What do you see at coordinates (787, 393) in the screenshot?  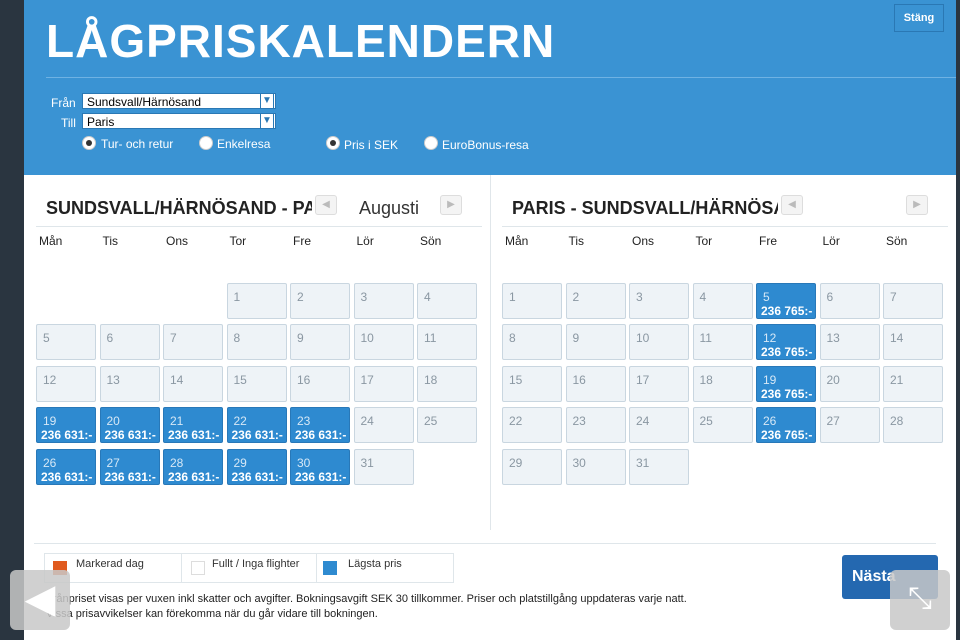 I see `day-price: 236 765:-` at bounding box center [787, 393].